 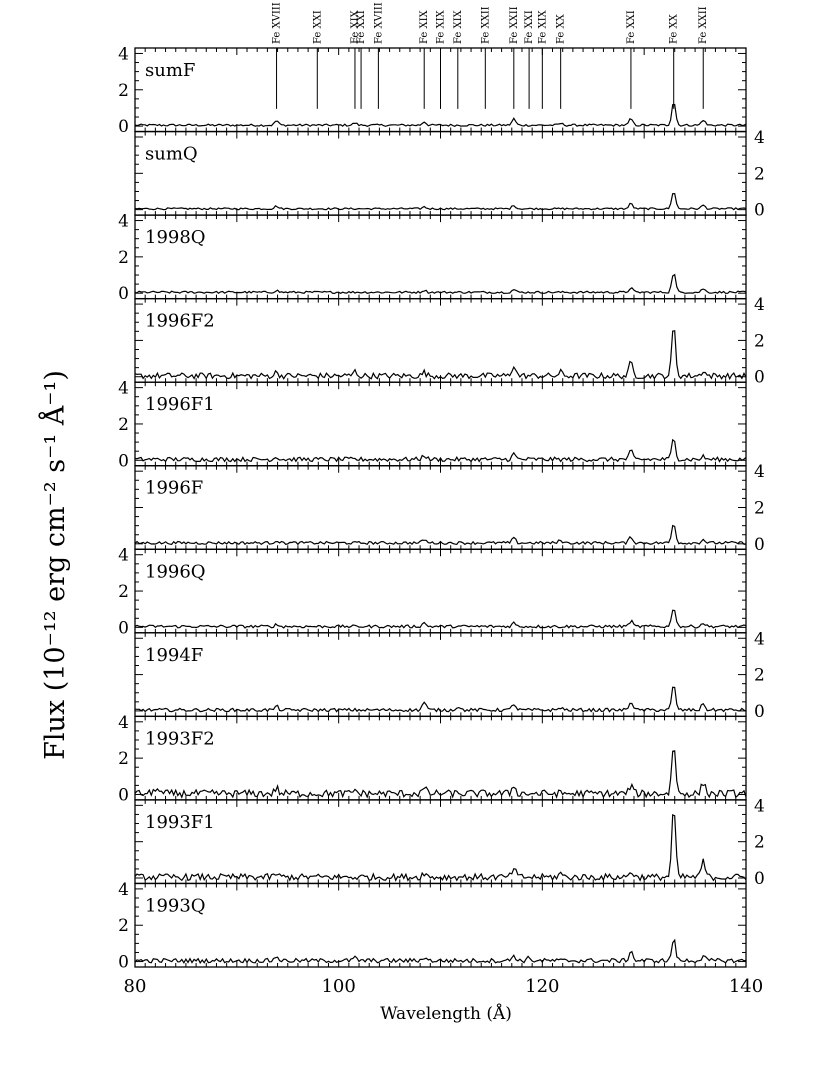 What do you see at coordinates (180, 321) in the screenshot?
I see `panel-name: 1996F2` at bounding box center [180, 321].